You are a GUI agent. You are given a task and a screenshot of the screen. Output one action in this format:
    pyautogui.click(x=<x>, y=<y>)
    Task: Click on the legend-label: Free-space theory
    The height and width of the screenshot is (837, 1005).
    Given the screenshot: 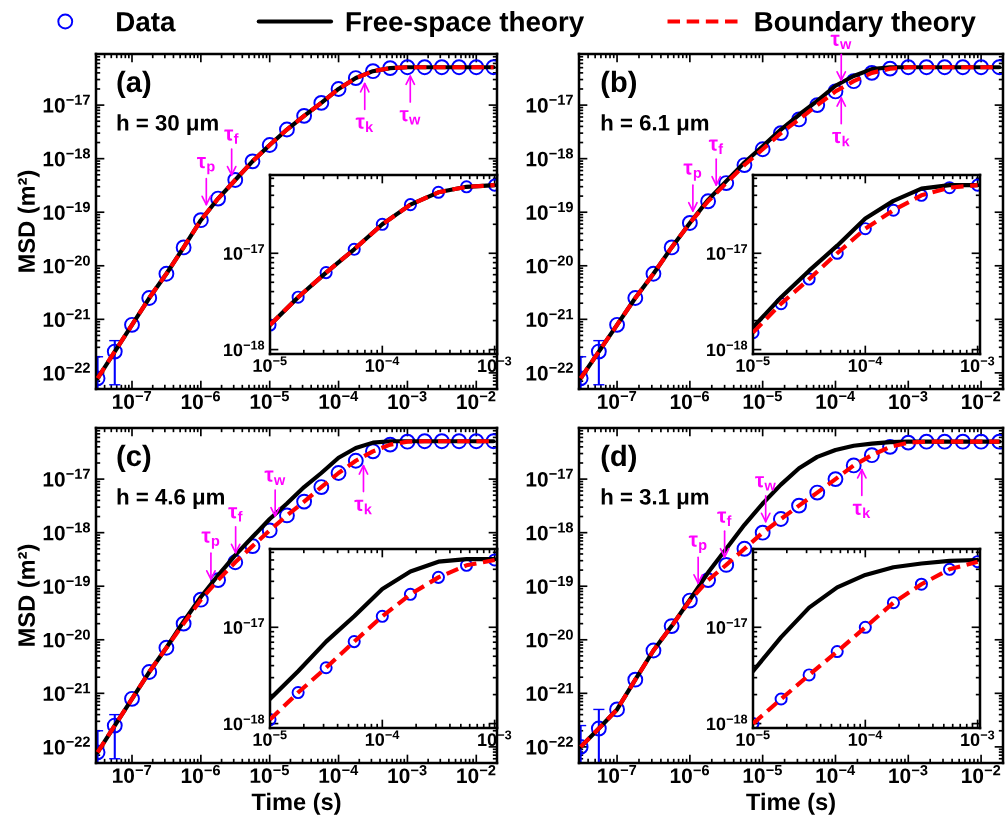 What is the action you would take?
    pyautogui.click(x=465, y=24)
    